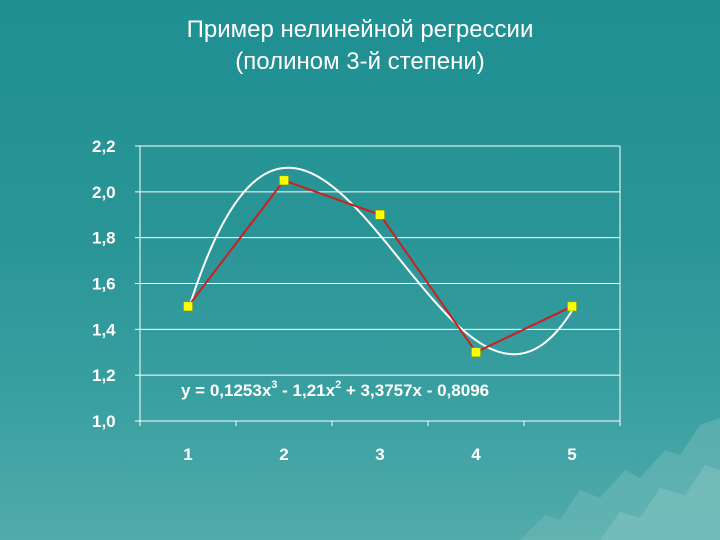 The image size is (720, 540). Describe the element at coordinates (571, 454) in the screenshot. I see `x-tick-label: 5` at that location.